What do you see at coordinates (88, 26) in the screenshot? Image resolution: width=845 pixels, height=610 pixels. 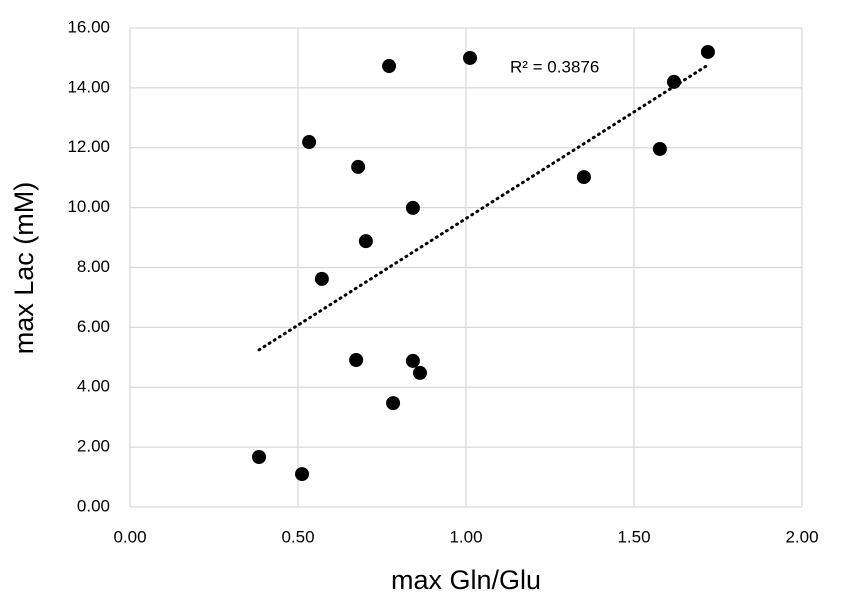 I see `y-tick-label: 16.00` at bounding box center [88, 26].